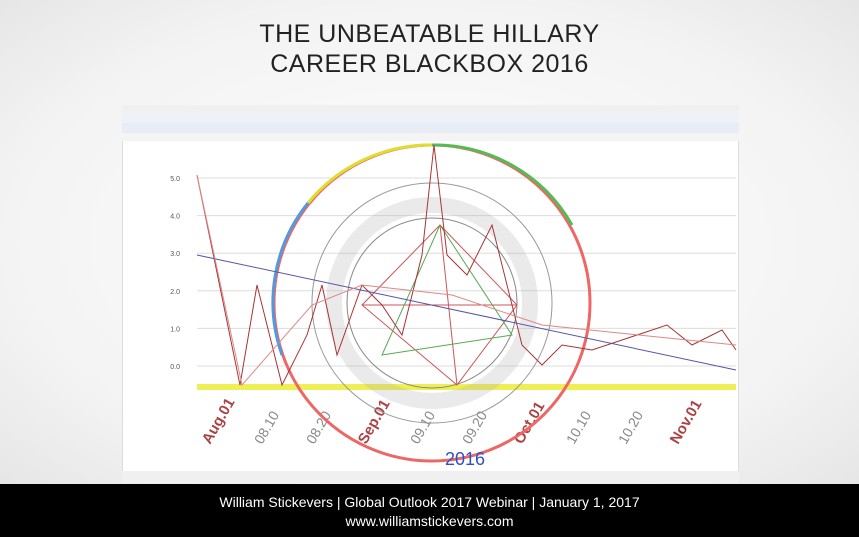 This screenshot has width=859, height=537. I want to click on status-bar, so click(430, 477).